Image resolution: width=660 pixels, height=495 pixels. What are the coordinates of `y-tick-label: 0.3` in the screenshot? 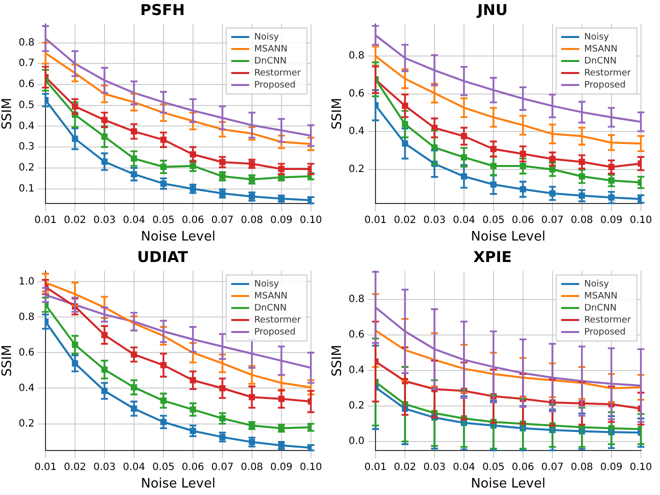 It's located at (26, 147).